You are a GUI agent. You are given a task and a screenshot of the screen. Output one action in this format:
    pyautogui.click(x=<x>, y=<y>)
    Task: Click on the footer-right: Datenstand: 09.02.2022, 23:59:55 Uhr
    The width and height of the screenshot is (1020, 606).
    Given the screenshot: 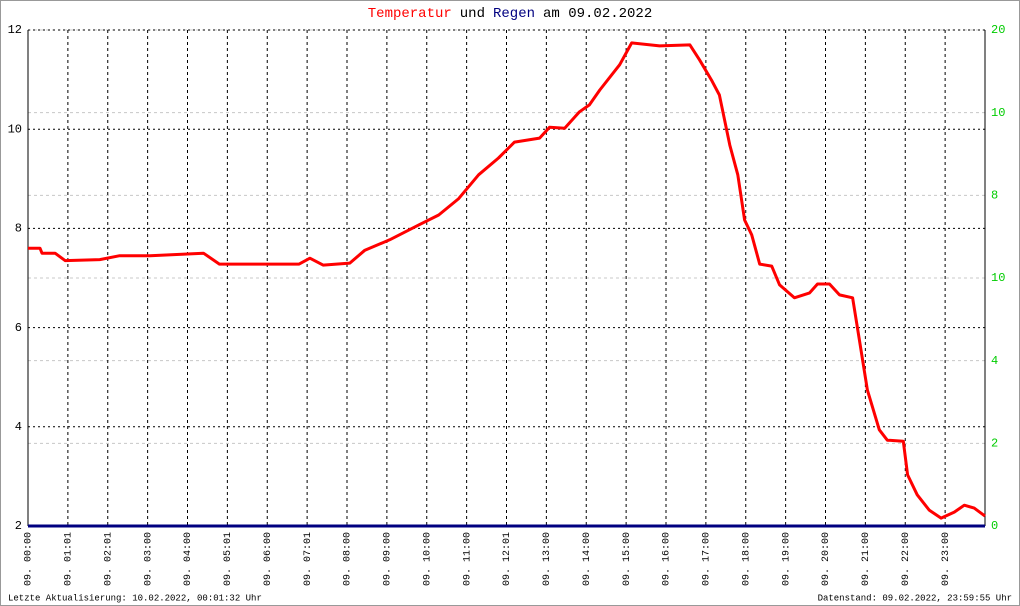 What is the action you would take?
    pyautogui.click(x=915, y=598)
    